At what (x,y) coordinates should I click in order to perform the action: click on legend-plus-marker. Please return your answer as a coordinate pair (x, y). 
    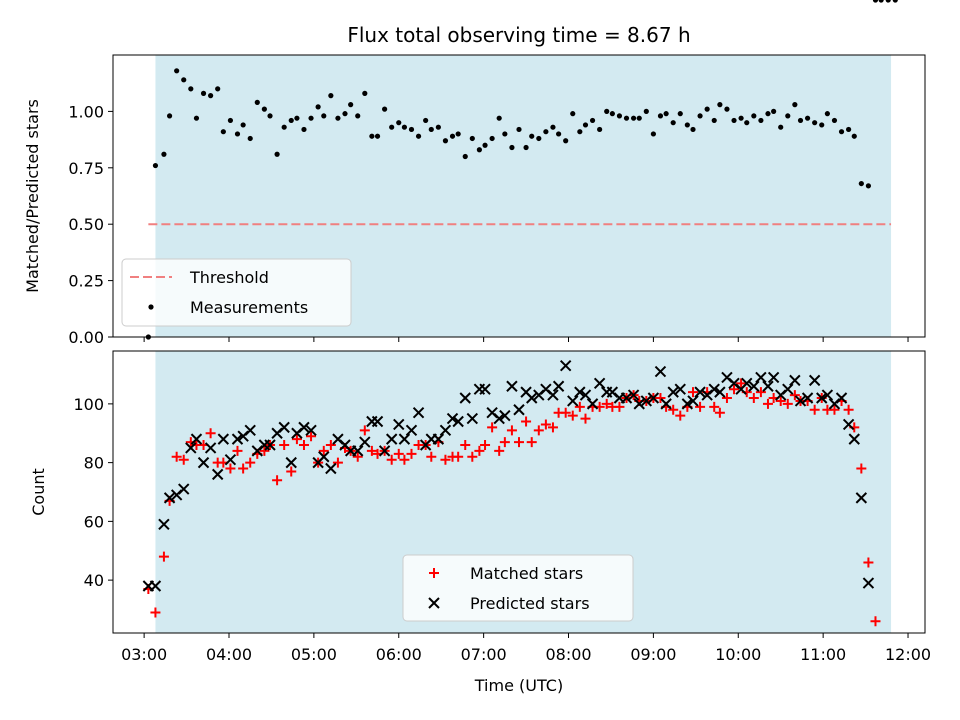
    Looking at the image, I should click on (434, 573).